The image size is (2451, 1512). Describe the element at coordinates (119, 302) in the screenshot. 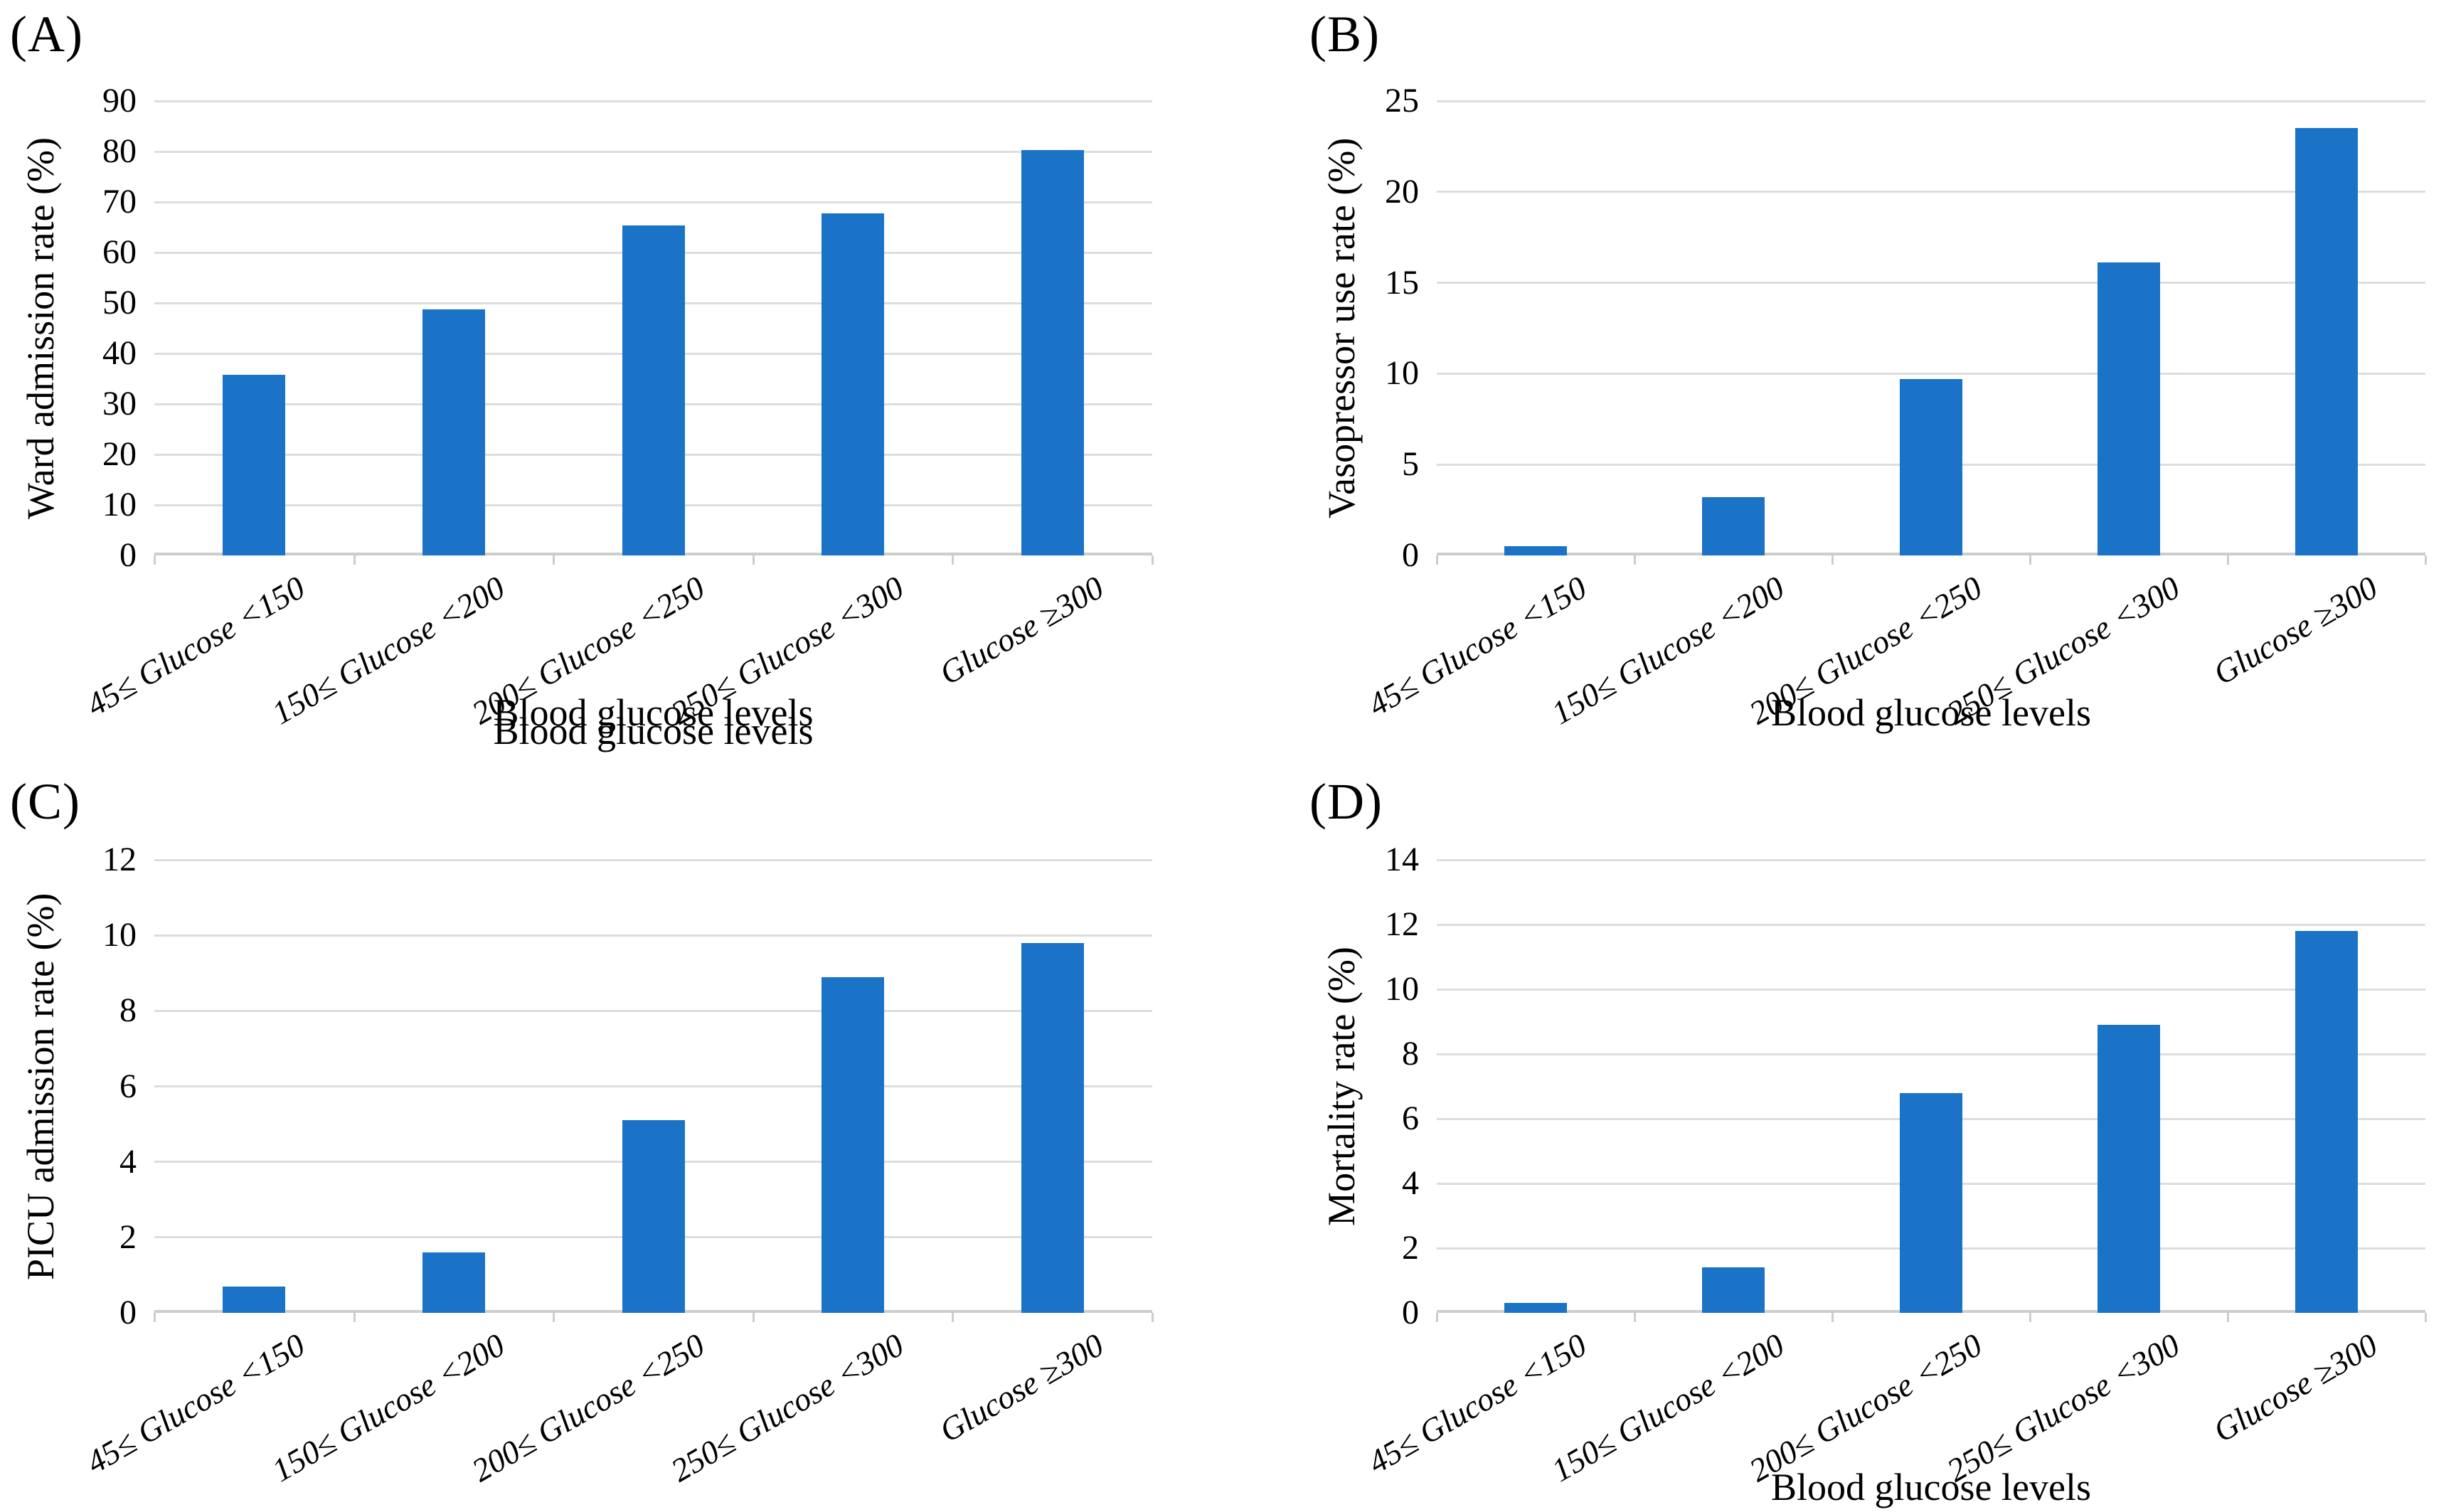

I see `y-tick-label: 50` at that location.